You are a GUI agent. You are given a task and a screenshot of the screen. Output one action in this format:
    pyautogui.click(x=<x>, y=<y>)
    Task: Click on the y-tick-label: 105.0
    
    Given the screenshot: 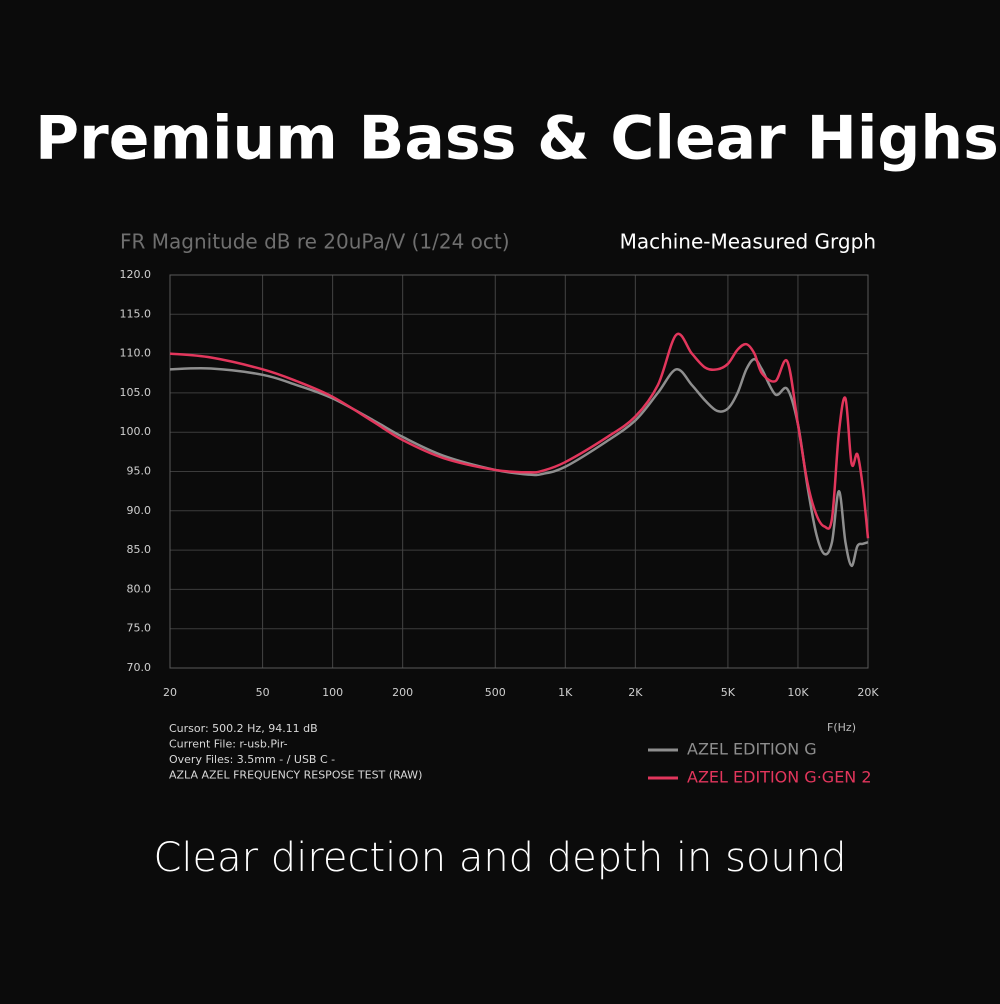 What is the action you would take?
    pyautogui.click(x=136, y=392)
    